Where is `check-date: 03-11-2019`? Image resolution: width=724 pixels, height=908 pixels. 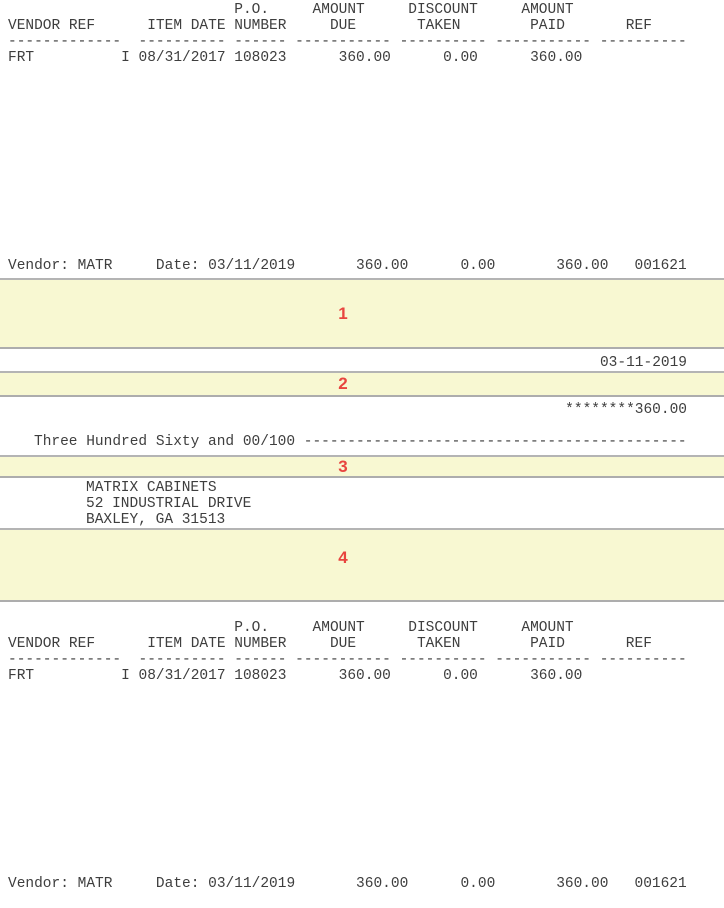 check-date: 03-11-2019 is located at coordinates (643, 363).